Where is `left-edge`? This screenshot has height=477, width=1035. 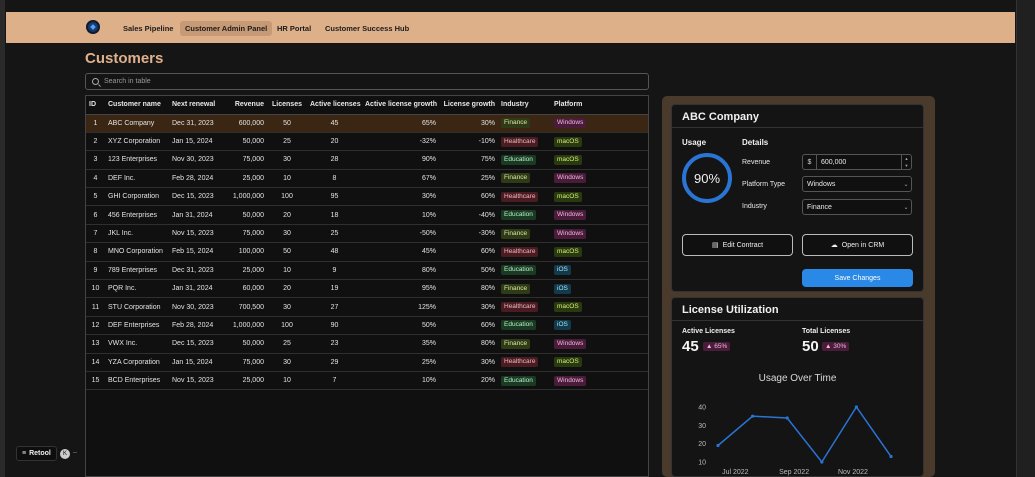
left-edge is located at coordinates (2, 238).